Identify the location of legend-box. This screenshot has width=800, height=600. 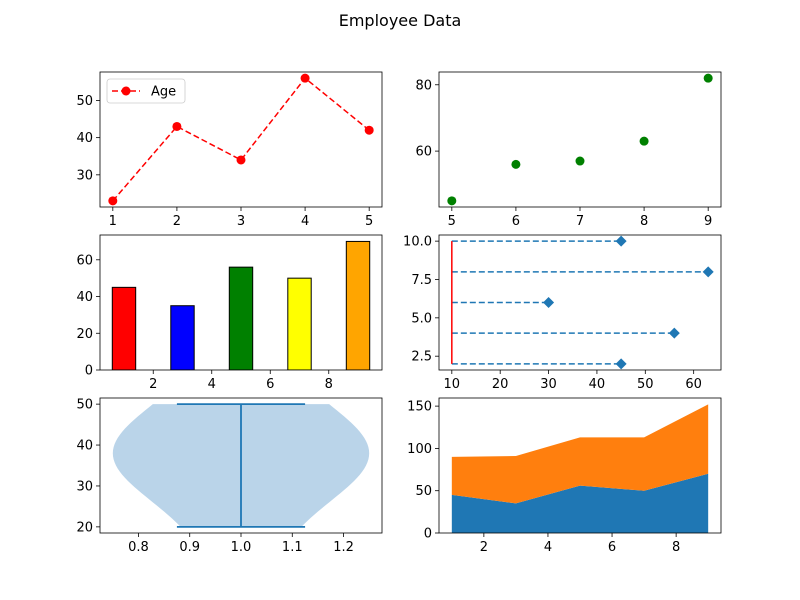
(146, 91).